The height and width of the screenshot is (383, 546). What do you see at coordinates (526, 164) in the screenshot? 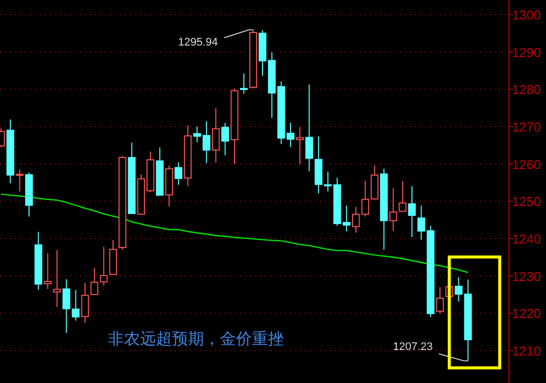
I see `y-tick-label: 1260` at bounding box center [526, 164].